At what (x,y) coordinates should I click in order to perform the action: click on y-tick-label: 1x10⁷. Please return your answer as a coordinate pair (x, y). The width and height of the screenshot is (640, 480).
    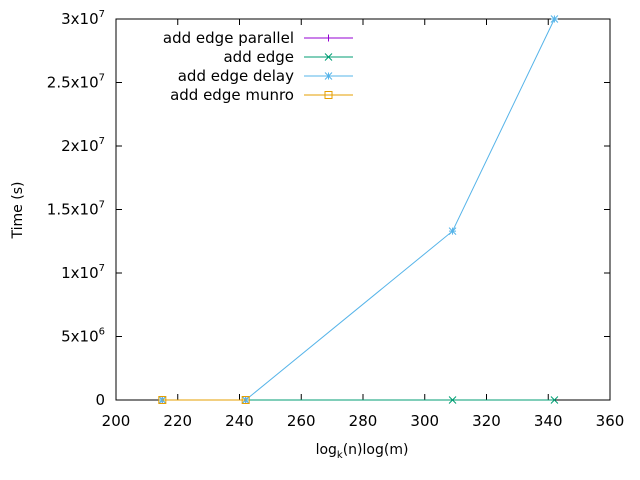
    Looking at the image, I should click on (83, 272).